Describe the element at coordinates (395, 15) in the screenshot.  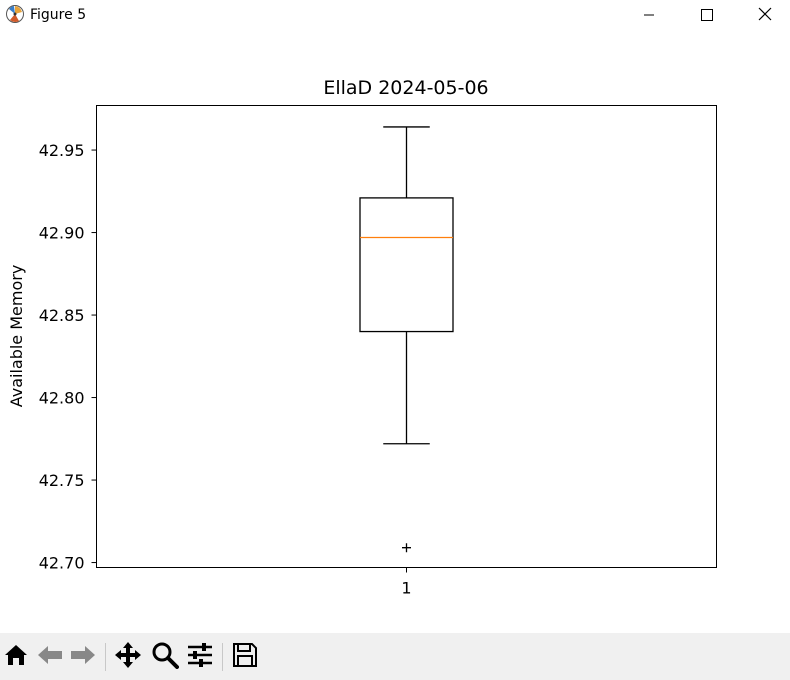
I see `window-titlebar: Figure 5` at that location.